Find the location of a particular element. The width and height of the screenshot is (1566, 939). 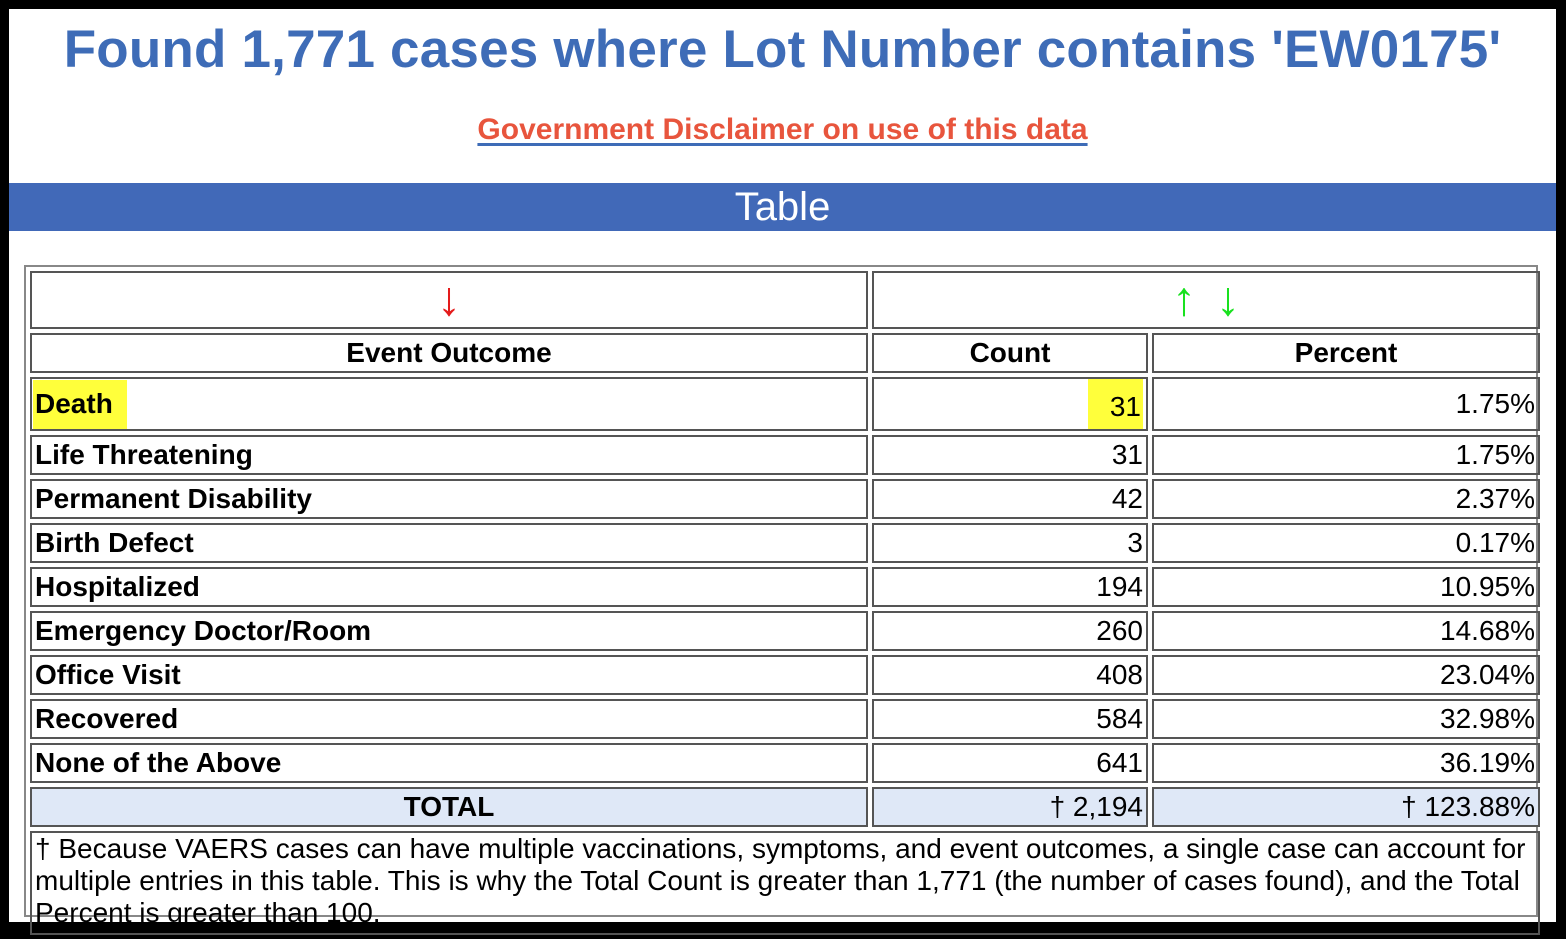

count-cell: 3 is located at coordinates (1010, 543).